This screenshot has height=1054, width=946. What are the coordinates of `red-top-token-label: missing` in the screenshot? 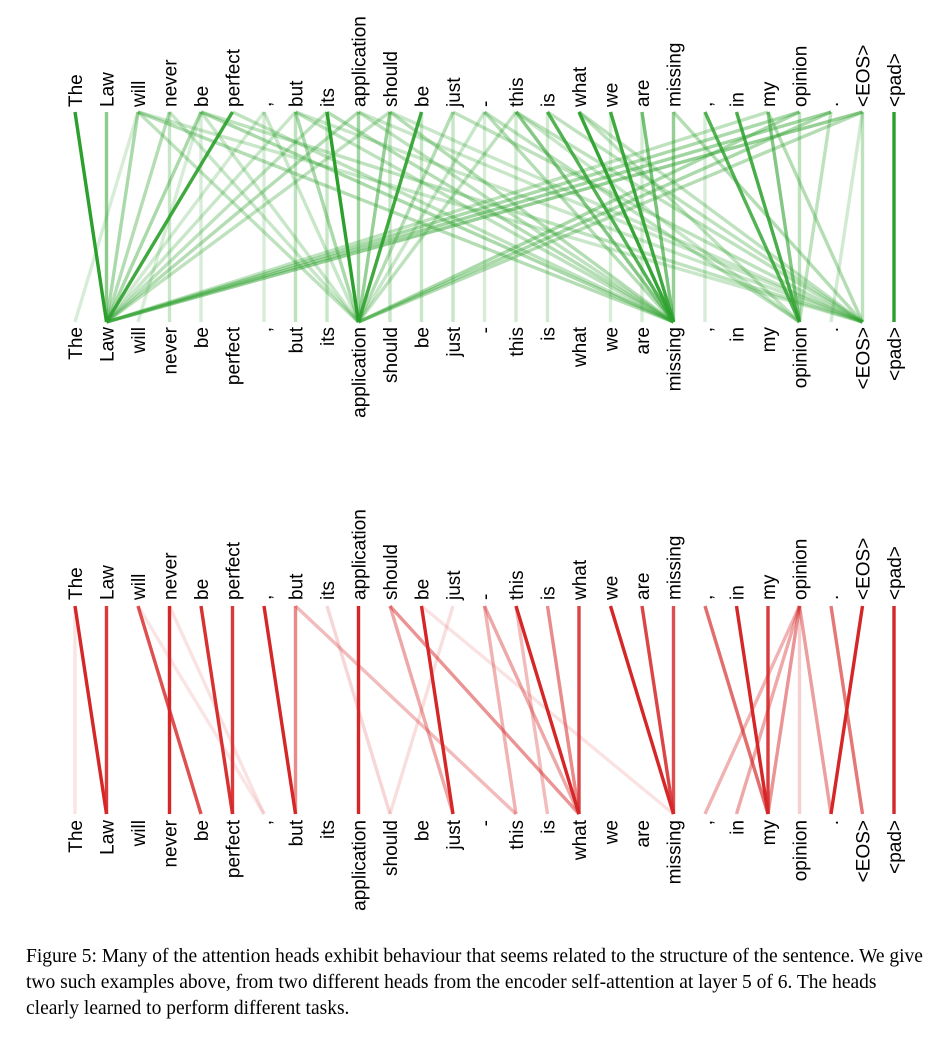 It's located at (675, 568).